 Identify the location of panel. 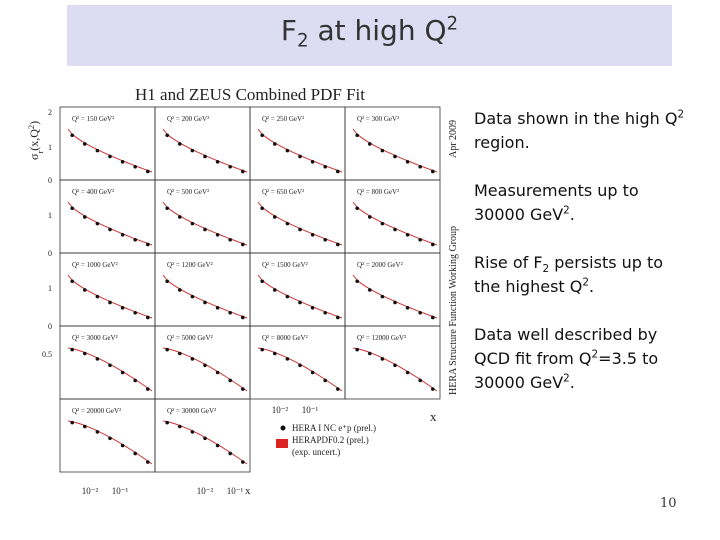
(392, 362).